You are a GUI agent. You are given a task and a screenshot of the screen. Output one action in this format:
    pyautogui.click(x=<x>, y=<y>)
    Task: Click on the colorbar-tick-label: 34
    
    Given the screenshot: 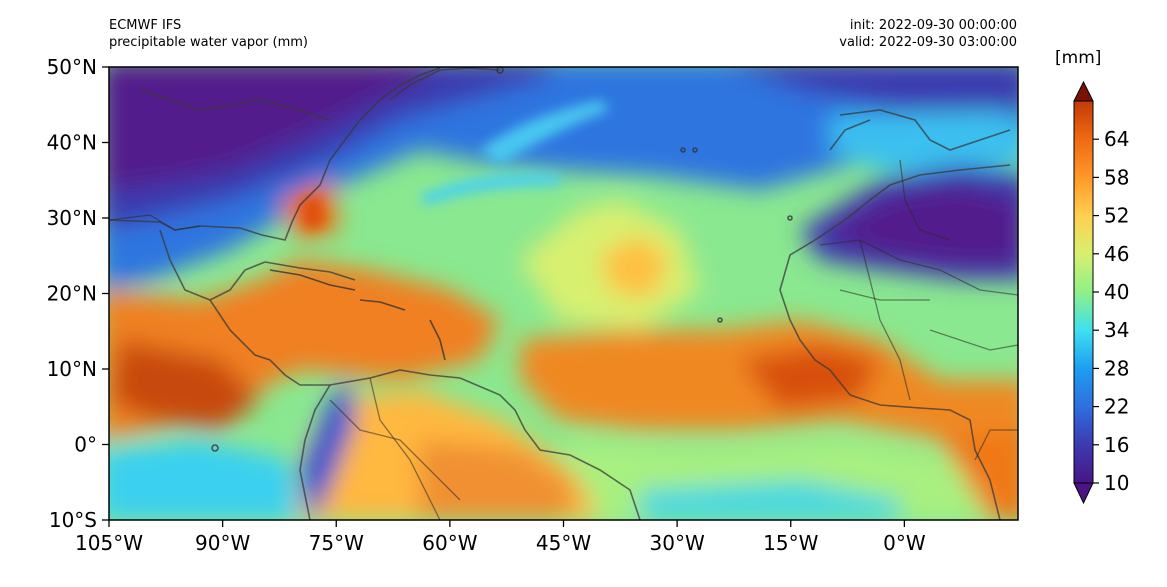 What is the action you would take?
    pyautogui.click(x=1116, y=330)
    